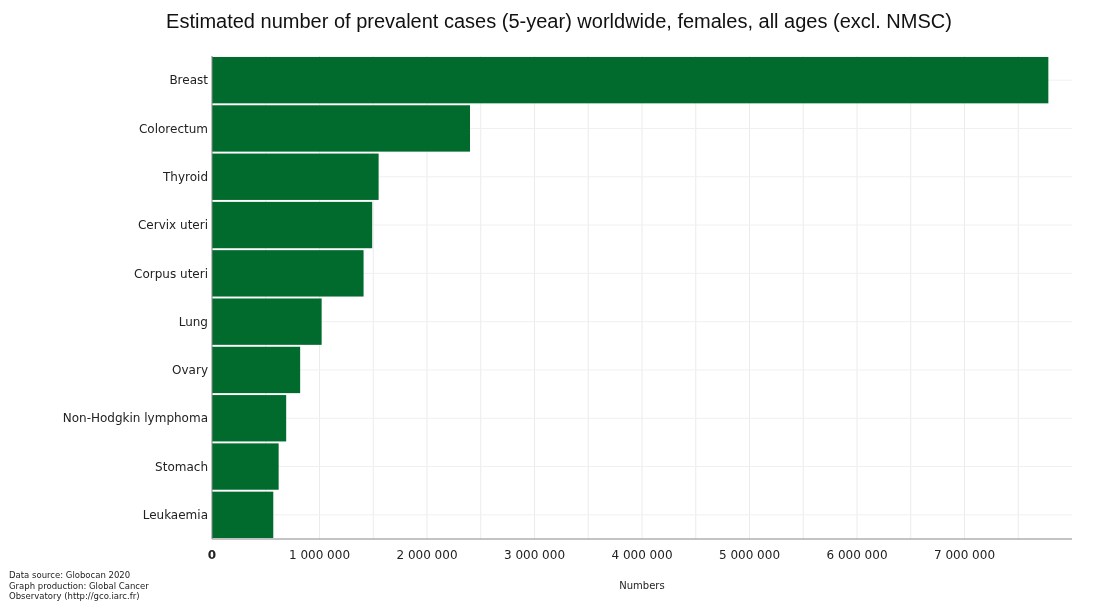 This screenshot has height=604, width=1102. Describe the element at coordinates (79, 585) in the screenshot. I see `text: Graph production: Global Cancer` at that location.